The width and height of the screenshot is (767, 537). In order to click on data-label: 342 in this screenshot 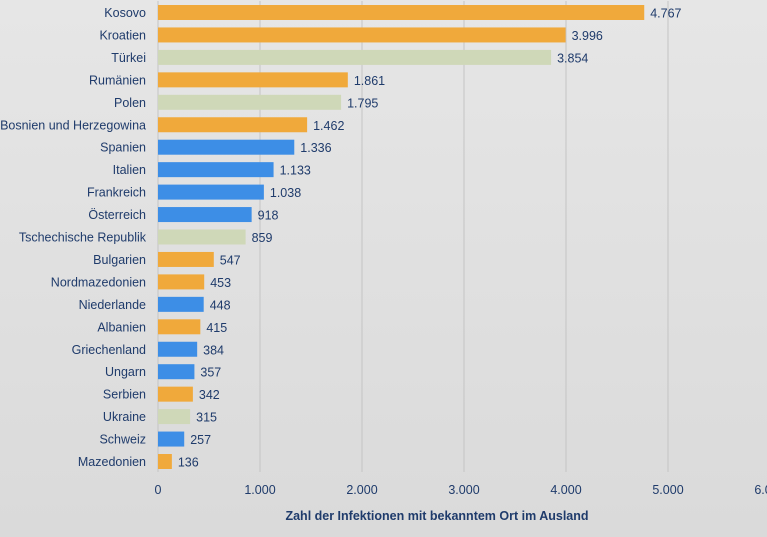, I will do `click(209, 395)`.